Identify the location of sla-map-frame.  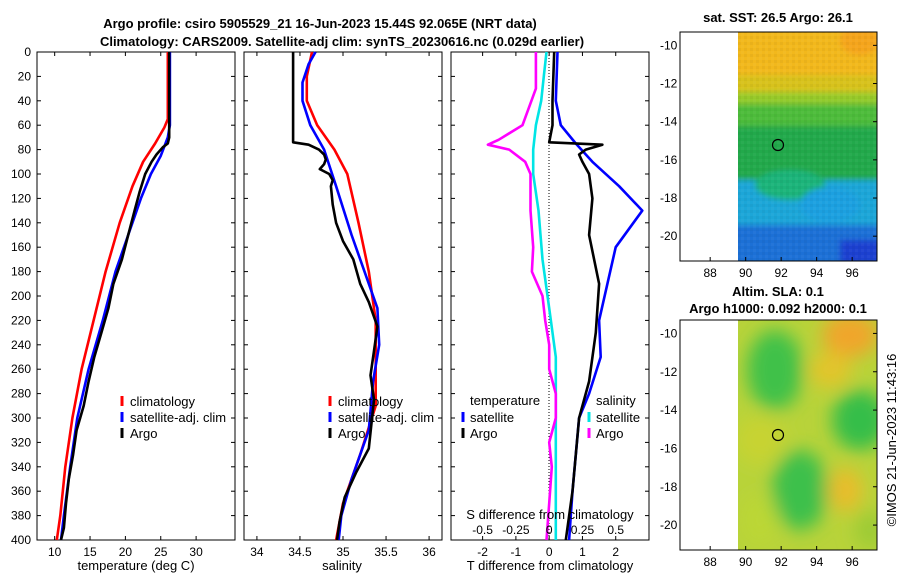
(778, 435).